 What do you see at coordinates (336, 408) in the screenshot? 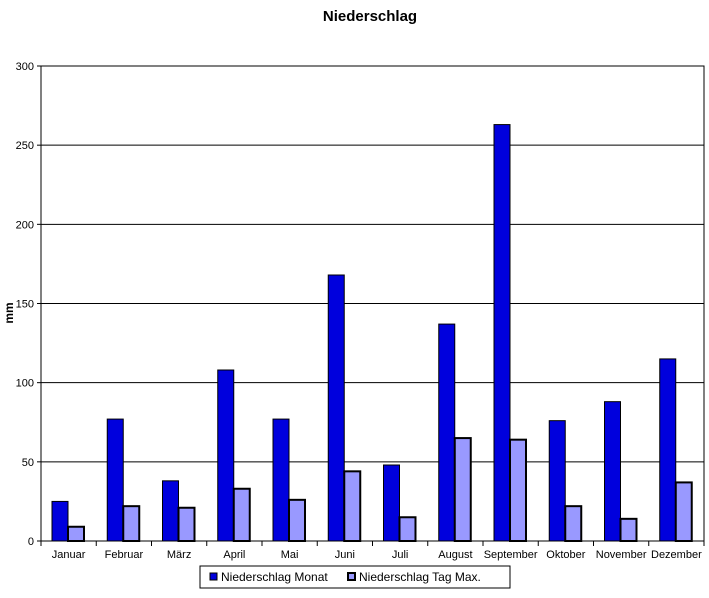
I see `bar-monat-juni` at bounding box center [336, 408].